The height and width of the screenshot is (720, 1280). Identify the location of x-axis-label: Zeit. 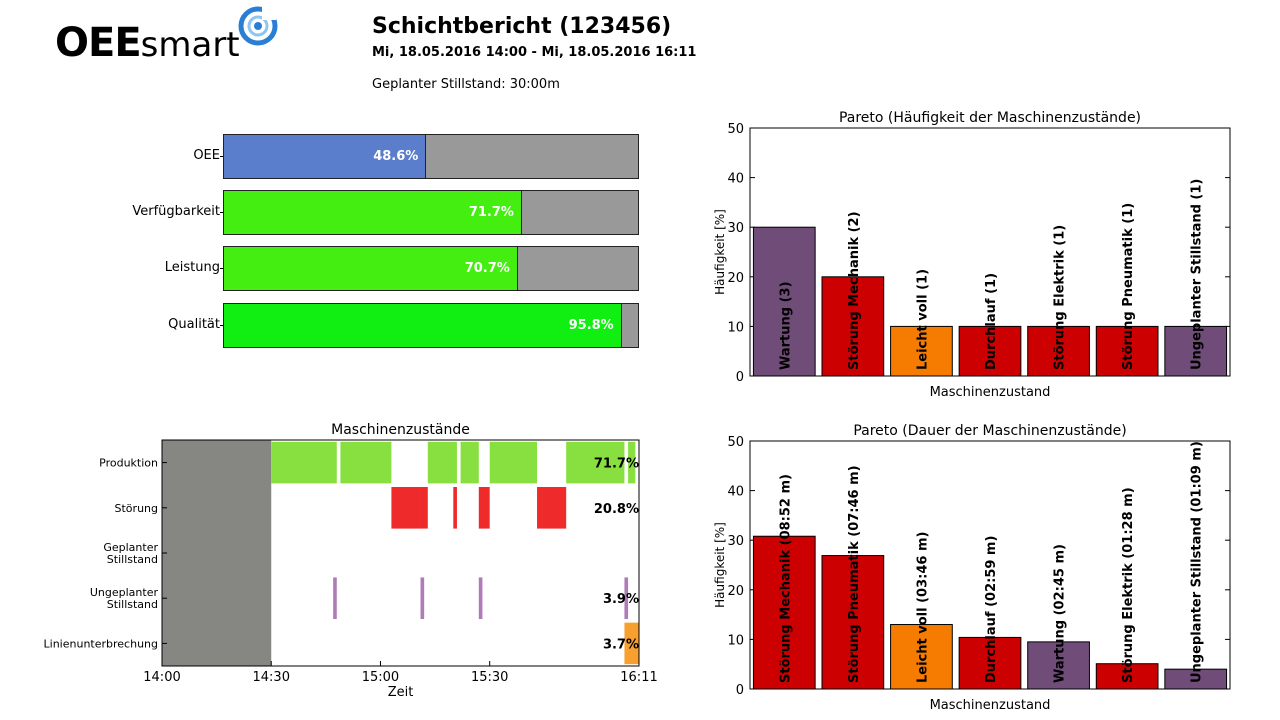
(401, 692).